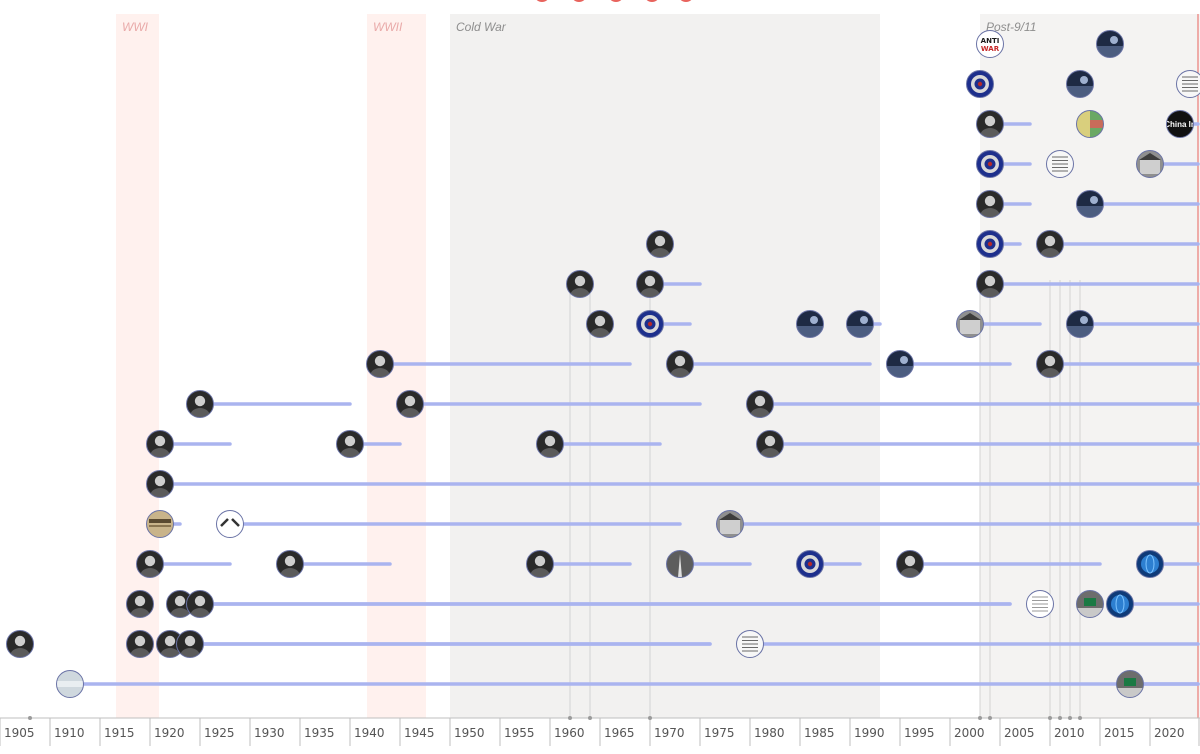  What do you see at coordinates (919, 733) in the screenshot?
I see `tick-label-1995: 1995` at bounding box center [919, 733].